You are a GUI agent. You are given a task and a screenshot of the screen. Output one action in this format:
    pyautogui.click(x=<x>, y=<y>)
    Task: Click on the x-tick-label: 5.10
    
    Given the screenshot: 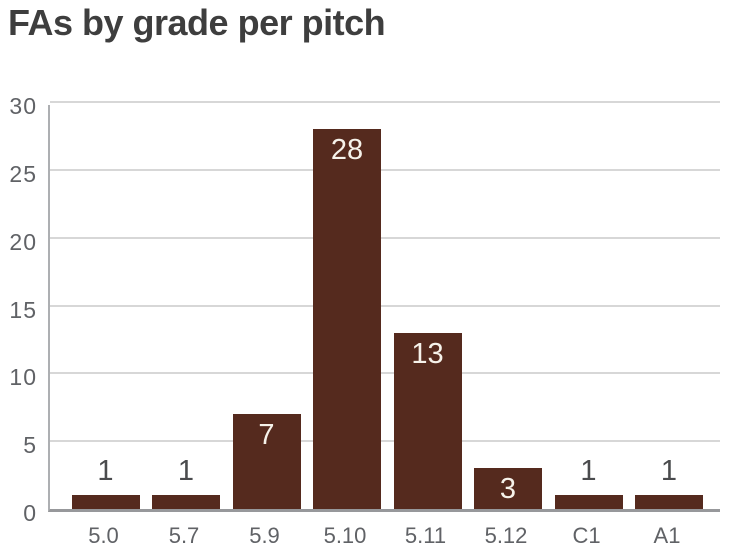 What is the action you would take?
    pyautogui.click(x=345, y=535)
    